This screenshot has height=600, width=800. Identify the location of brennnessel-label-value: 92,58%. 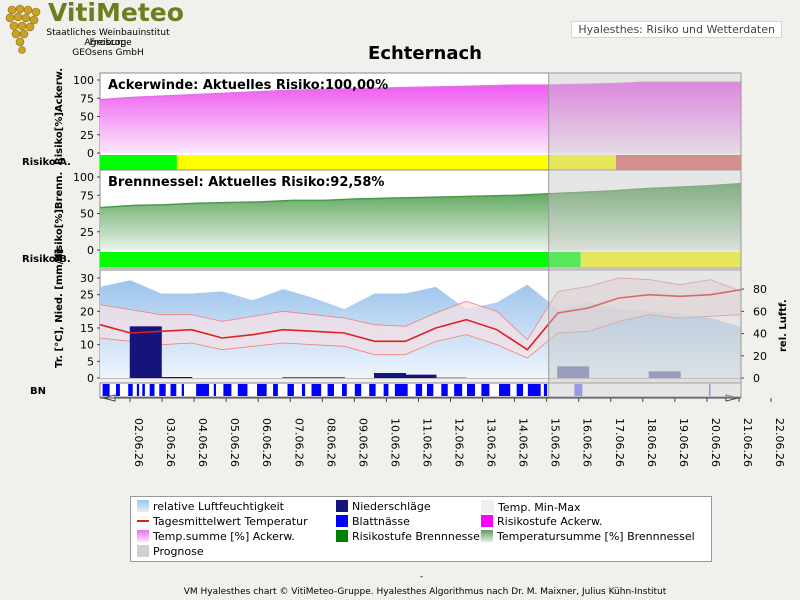
(357, 182).